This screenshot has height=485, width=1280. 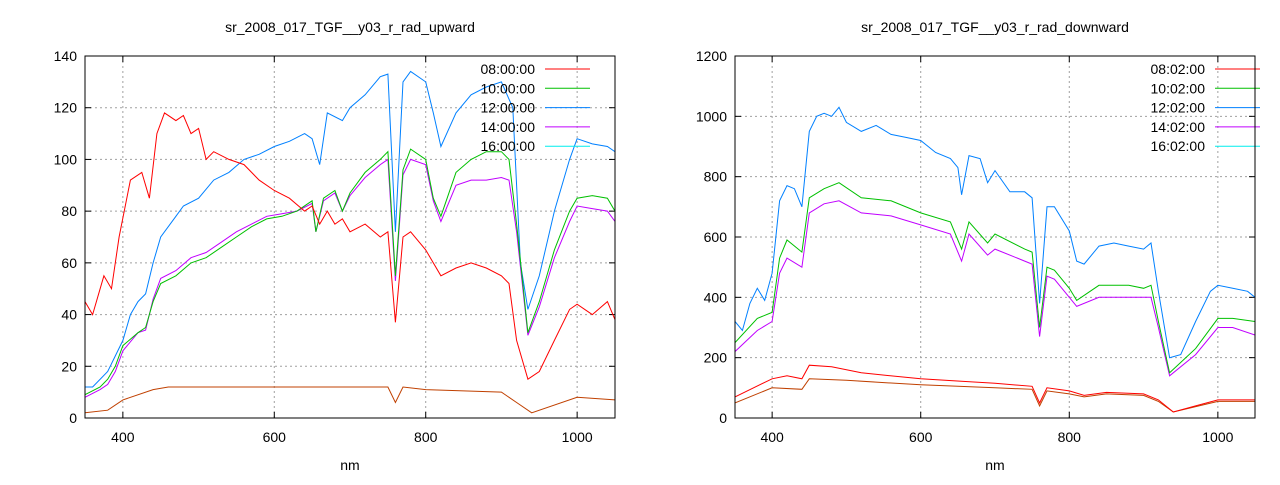 I want to click on y-tick-label: 140, so click(x=66, y=56).